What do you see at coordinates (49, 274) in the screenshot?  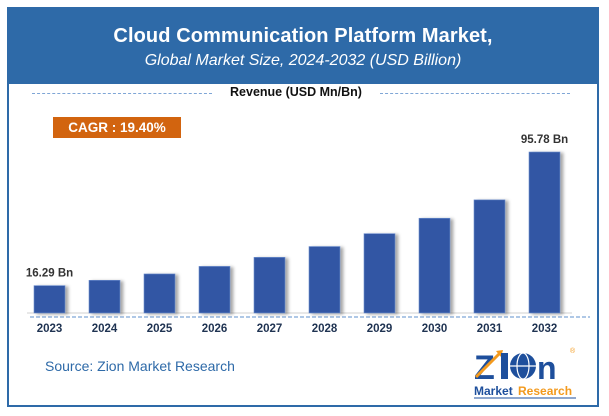 I see `data-label-2023: 16.29 Bn` at bounding box center [49, 274].